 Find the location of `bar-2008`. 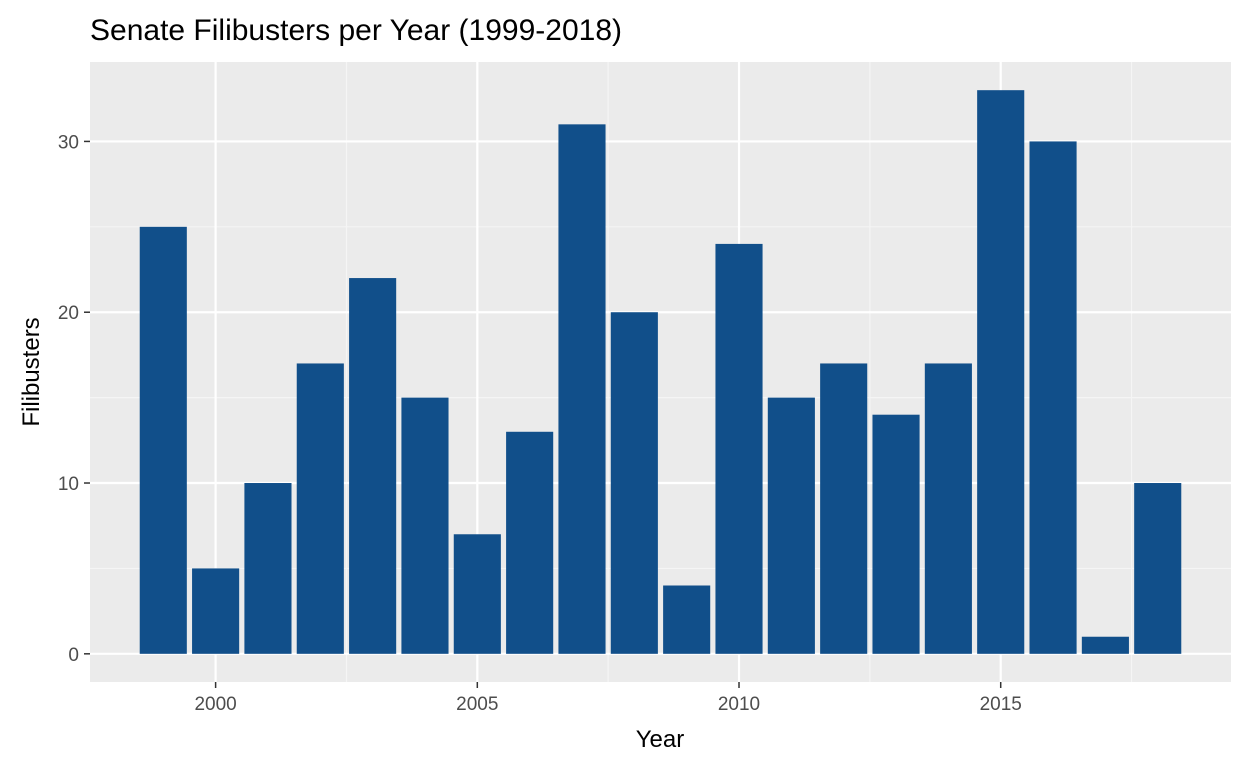

bar-2008 is located at coordinates (634, 483).